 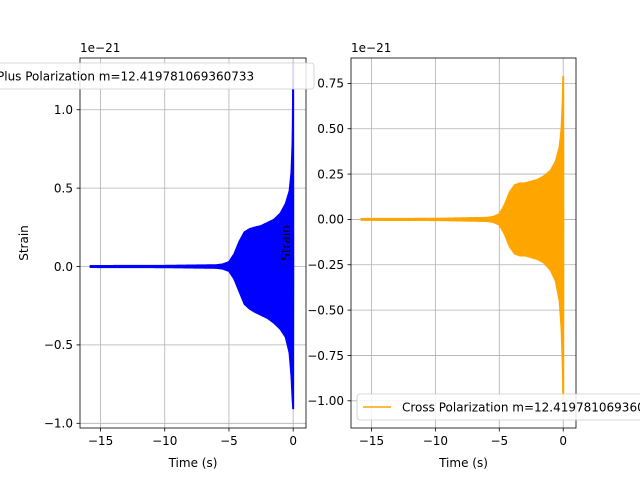 What do you see at coordinates (325, 356) in the screenshot?
I see `y-tick-label: −0.75` at bounding box center [325, 356].